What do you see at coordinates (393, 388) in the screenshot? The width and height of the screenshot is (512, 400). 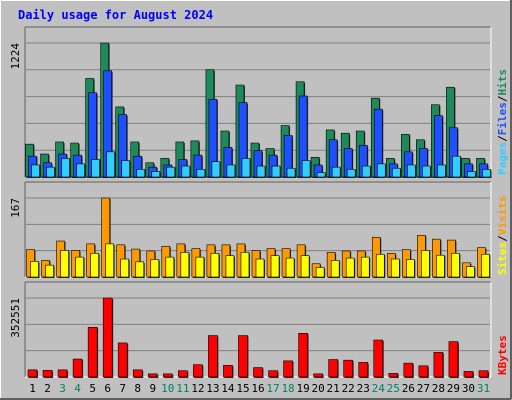 I see `x-tick-label: 25` at bounding box center [393, 388].